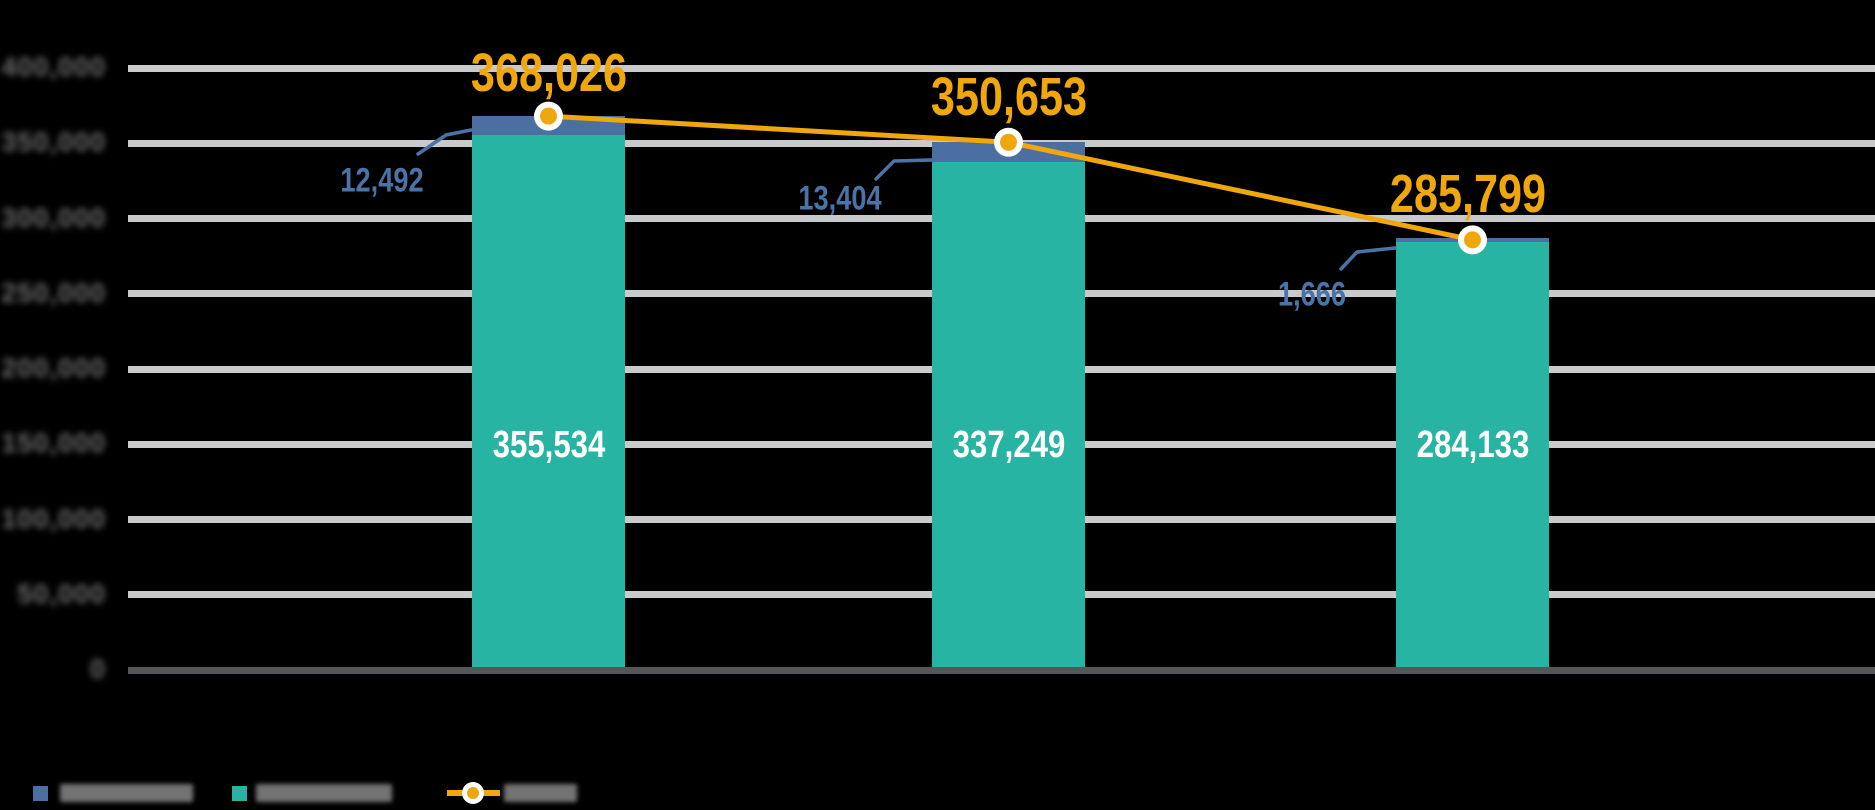 The height and width of the screenshot is (810, 1875). I want to click on y-axis-tick-label: 50,000, so click(61, 593).